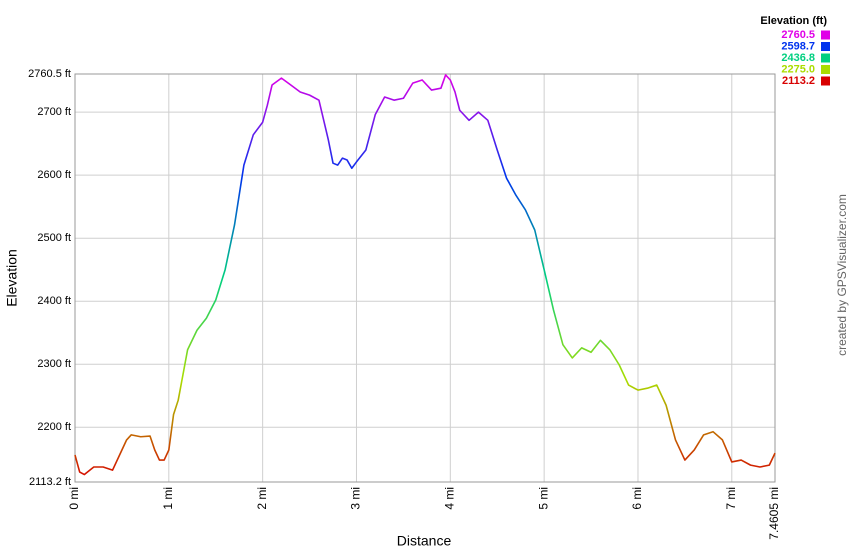  Describe the element at coordinates (798, 69) in the screenshot. I see `legend-label: 2275.0` at that location.